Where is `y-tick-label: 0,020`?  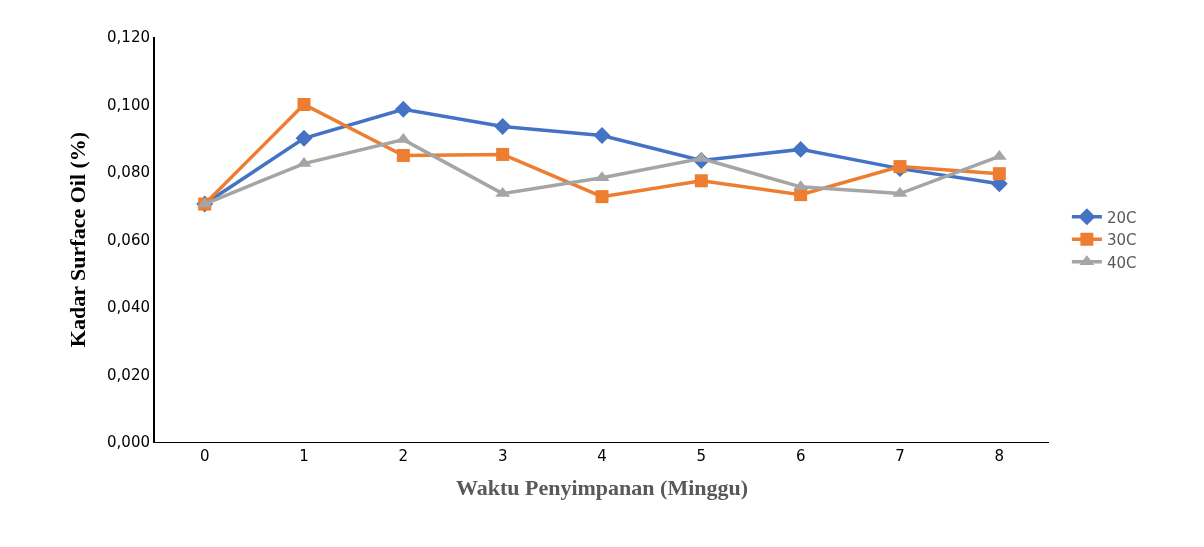
y-tick-label: 0,020 is located at coordinates (128, 374).